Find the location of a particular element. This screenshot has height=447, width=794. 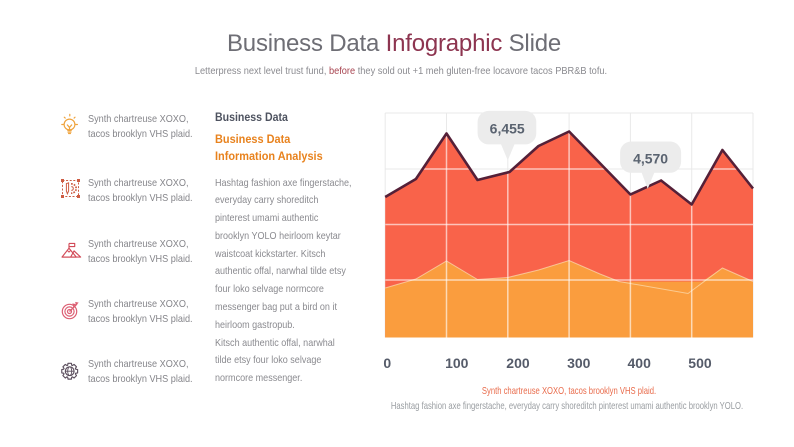

svg-text: 6,455 is located at coordinates (507, 129).